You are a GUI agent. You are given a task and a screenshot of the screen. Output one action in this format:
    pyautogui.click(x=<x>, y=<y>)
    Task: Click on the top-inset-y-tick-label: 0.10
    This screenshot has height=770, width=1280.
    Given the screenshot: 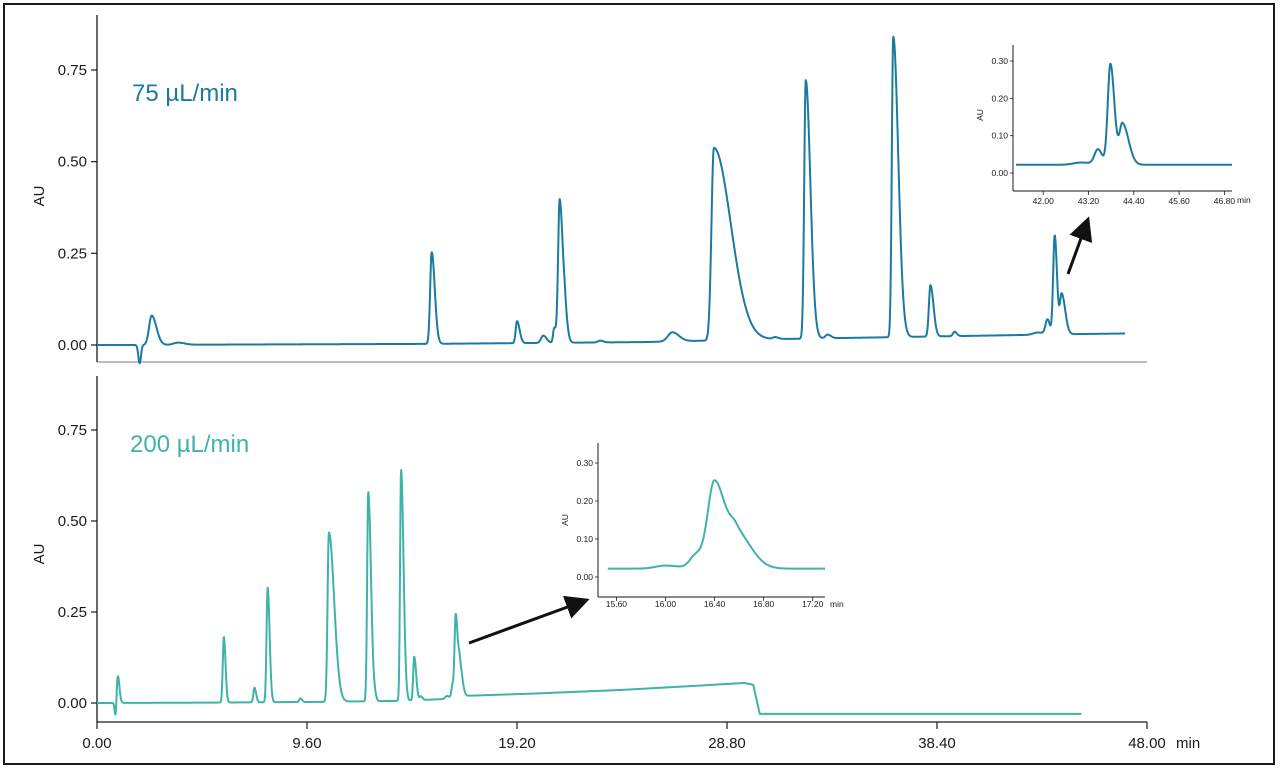 What is the action you would take?
    pyautogui.click(x=999, y=136)
    